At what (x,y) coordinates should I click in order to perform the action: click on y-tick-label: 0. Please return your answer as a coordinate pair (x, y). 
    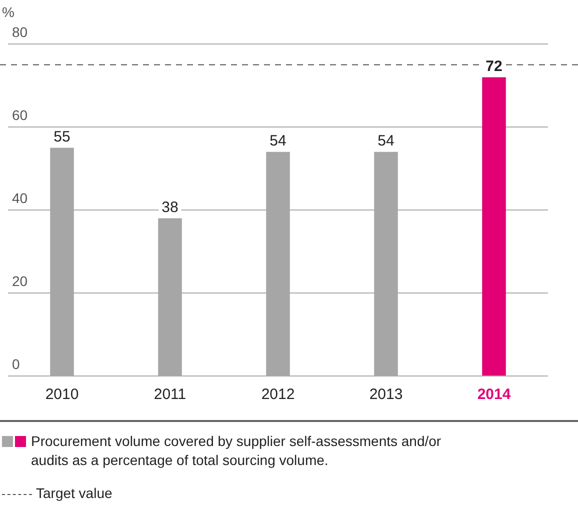
    Looking at the image, I should click on (16, 364).